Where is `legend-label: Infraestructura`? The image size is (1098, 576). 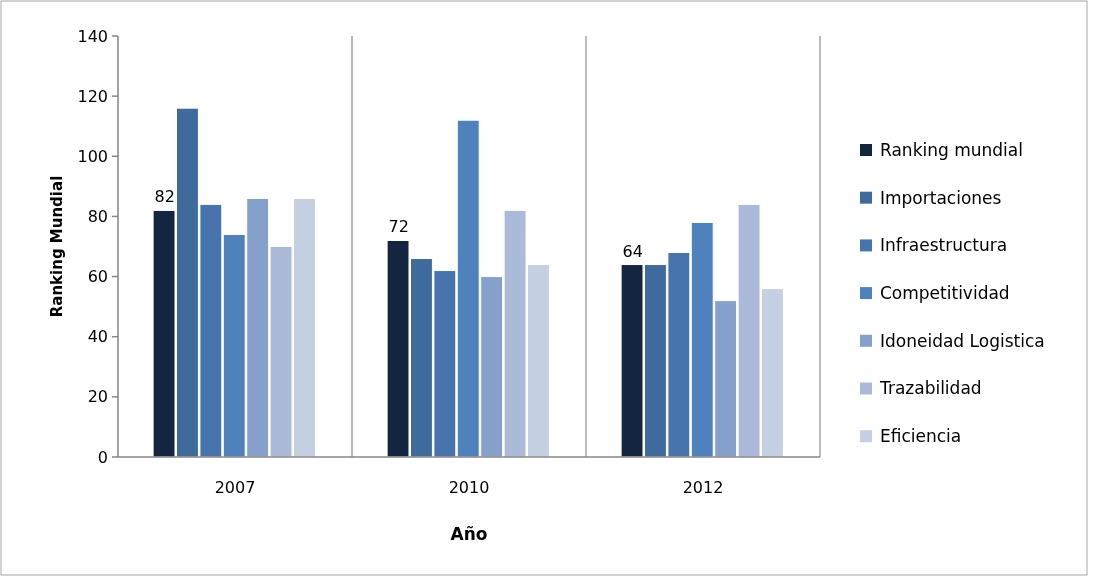 legend-label: Infraestructura is located at coordinates (944, 245).